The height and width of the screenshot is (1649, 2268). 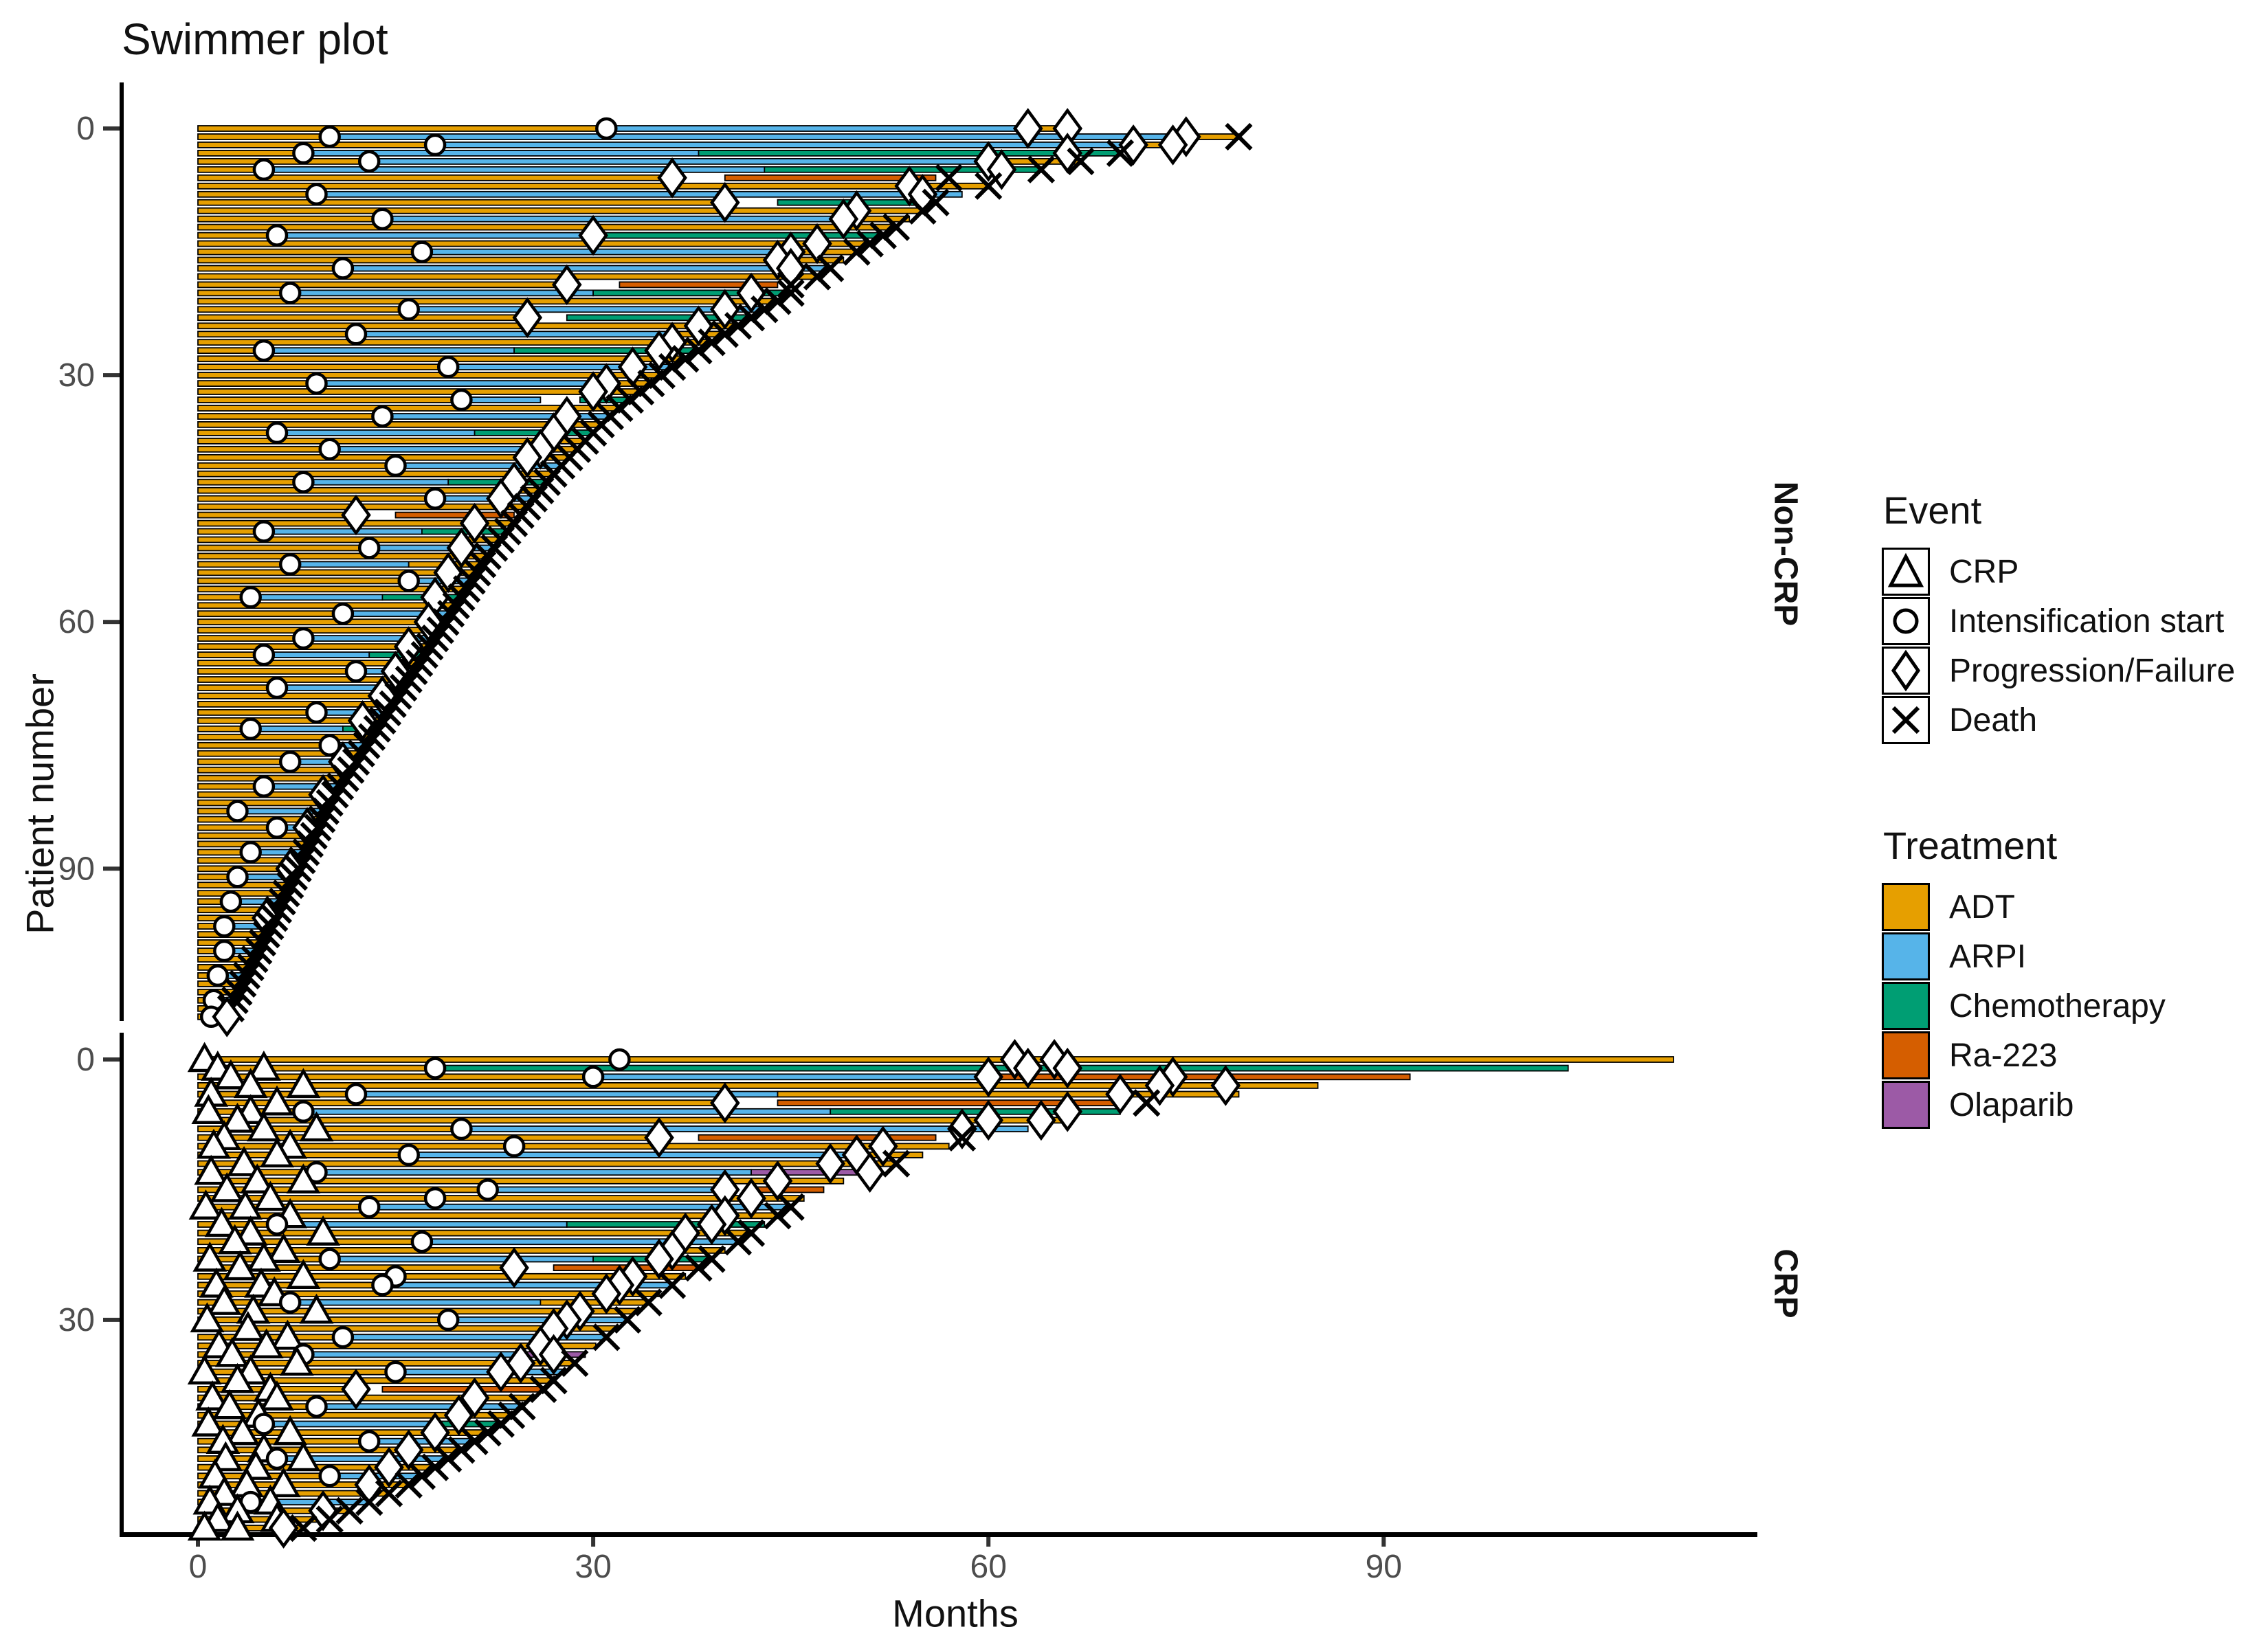 I want to click on diamond-icon, so click(x=1906, y=671).